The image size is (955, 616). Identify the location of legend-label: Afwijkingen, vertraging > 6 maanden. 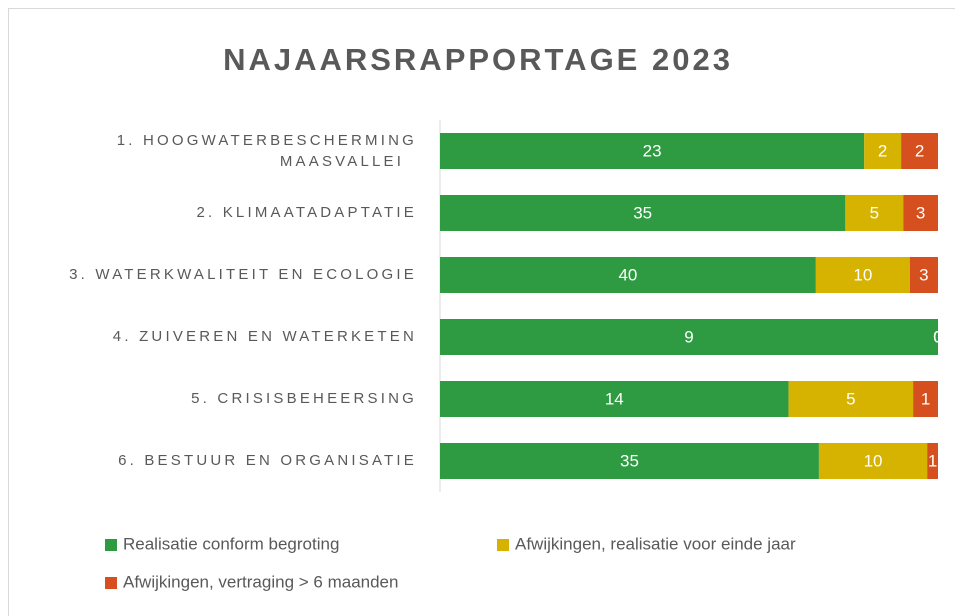
(260, 581).